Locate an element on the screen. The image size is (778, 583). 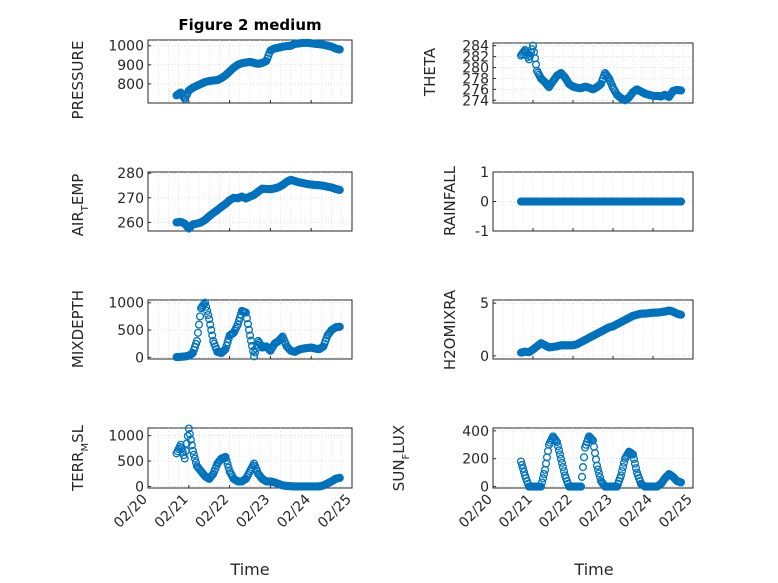
y-tick-label: 284 is located at coordinates (475, 47).